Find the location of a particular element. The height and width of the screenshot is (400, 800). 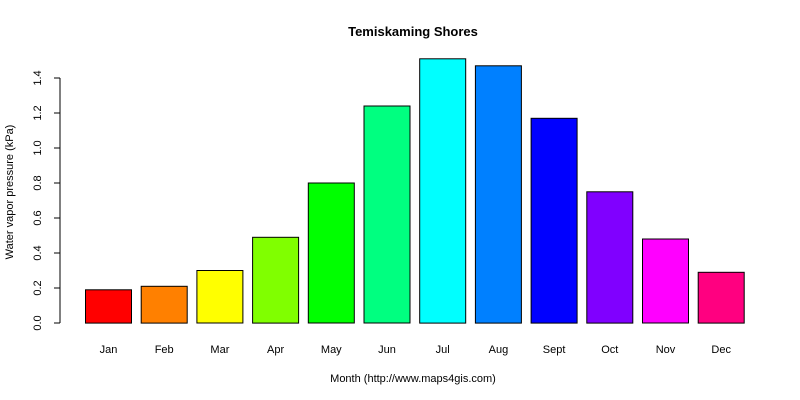

x-tick-label-oct: Oct is located at coordinates (609, 350).